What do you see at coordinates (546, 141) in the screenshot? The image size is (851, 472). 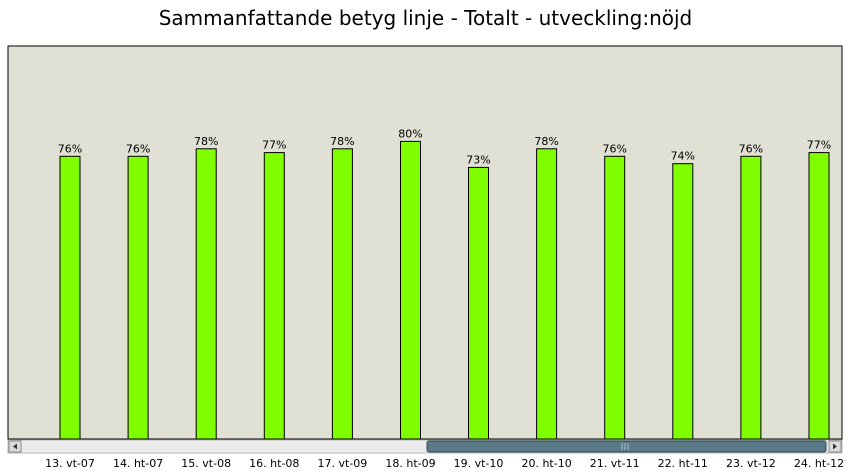 I see `data-label-8: 78%` at bounding box center [546, 141].